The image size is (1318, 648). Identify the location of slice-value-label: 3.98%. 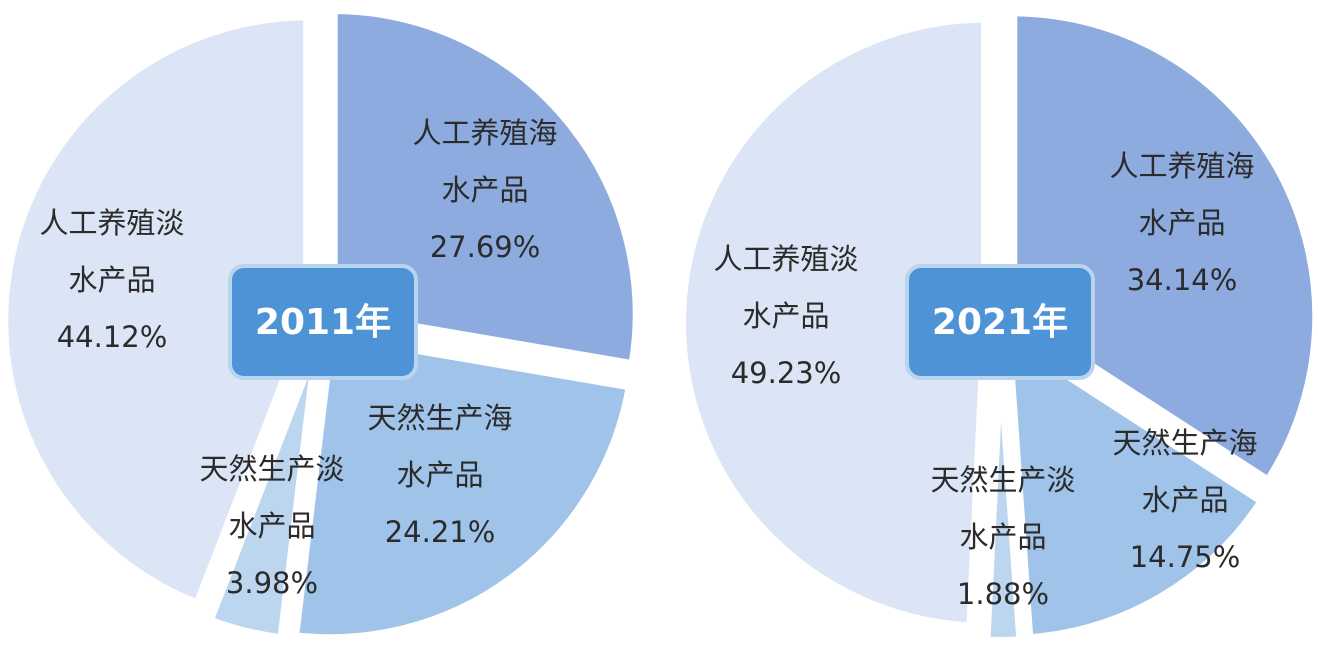
(272, 583).